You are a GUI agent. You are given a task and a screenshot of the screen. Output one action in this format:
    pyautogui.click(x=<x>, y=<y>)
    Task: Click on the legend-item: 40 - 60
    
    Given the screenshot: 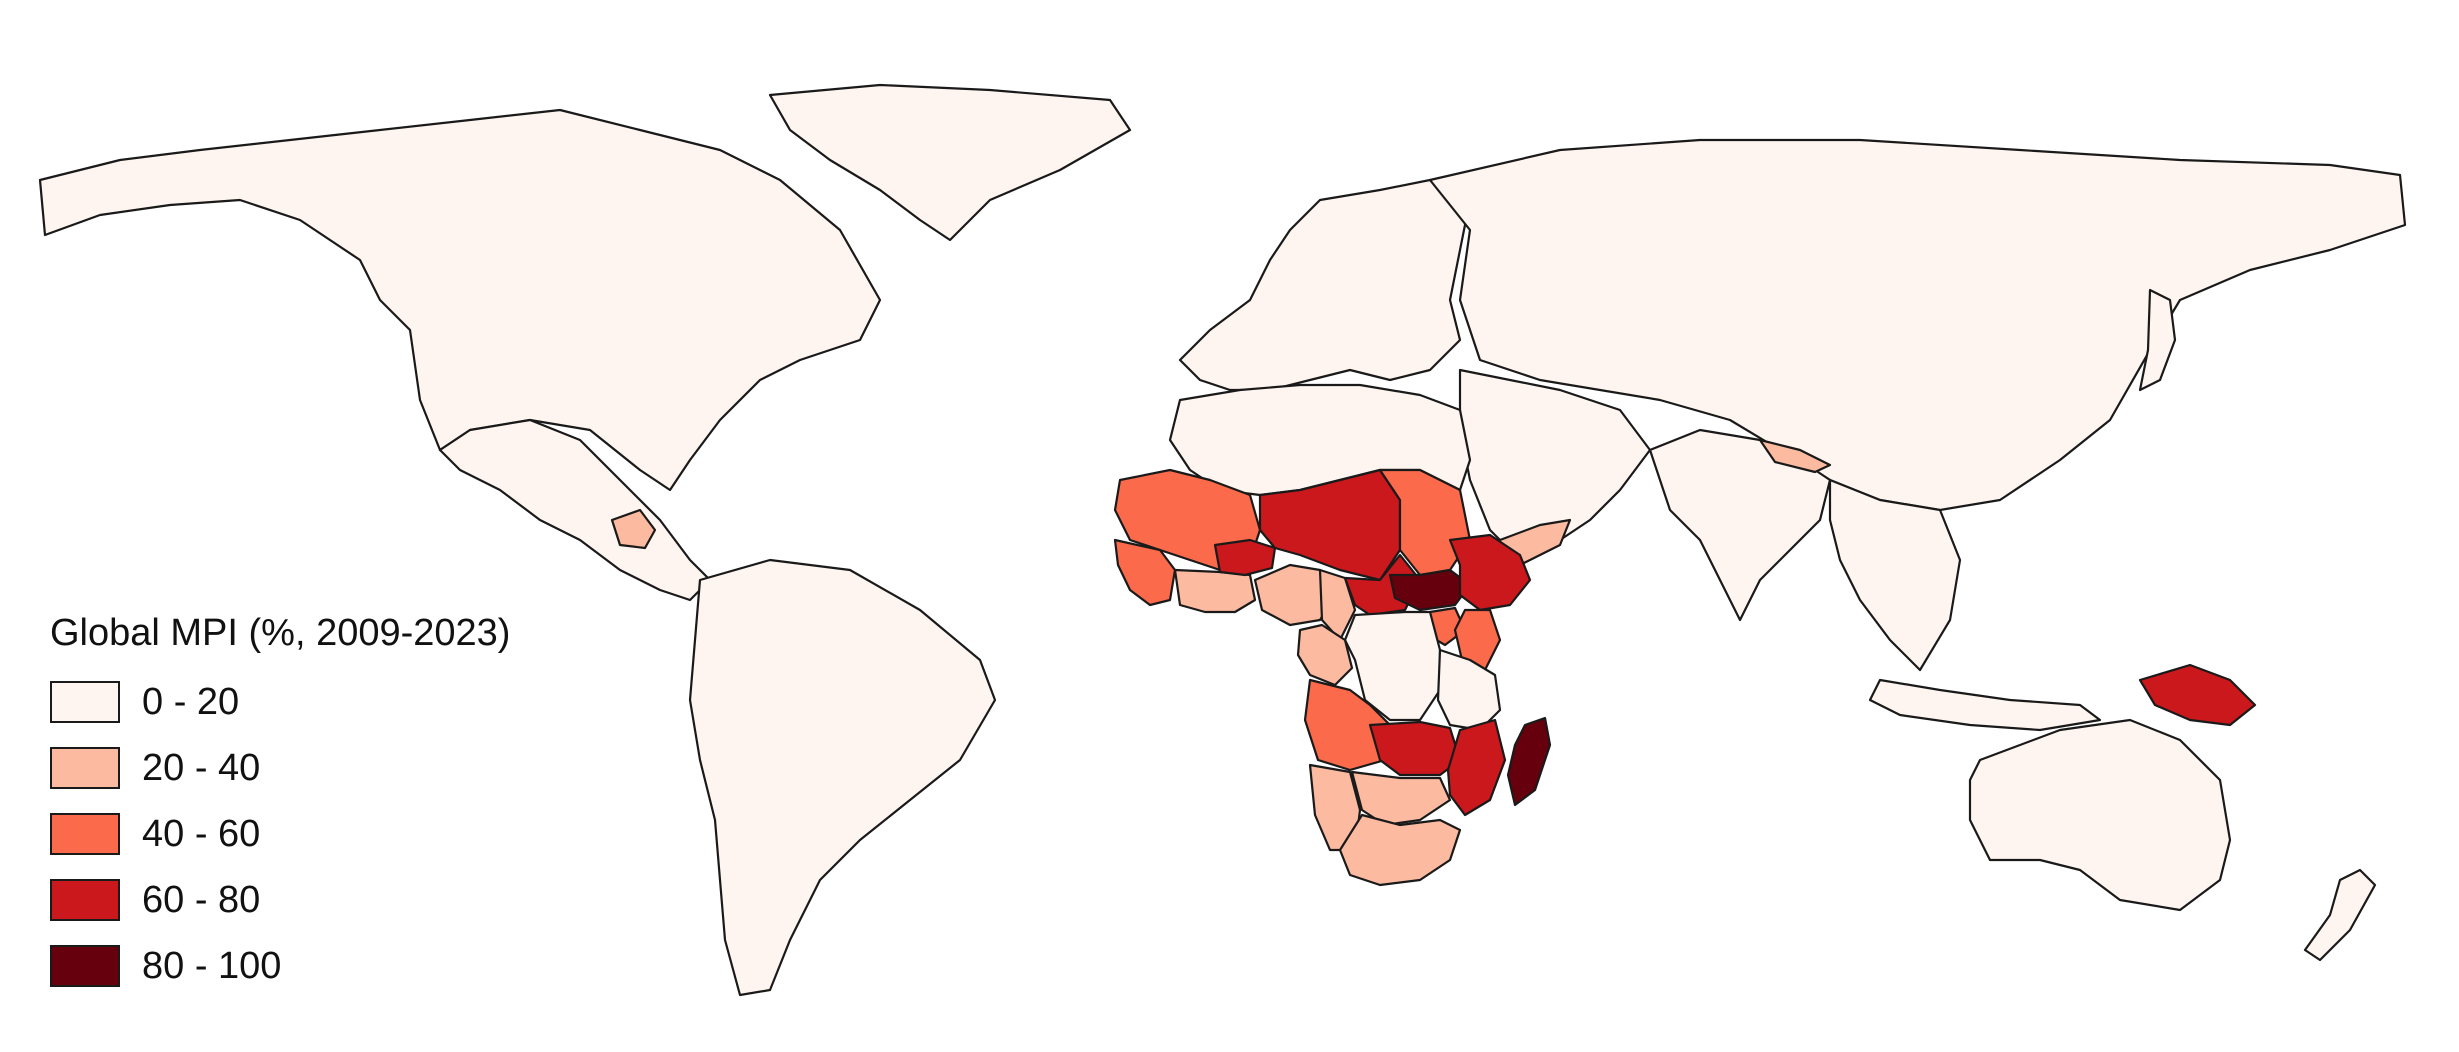 What is the action you would take?
    pyautogui.click(x=280, y=834)
    